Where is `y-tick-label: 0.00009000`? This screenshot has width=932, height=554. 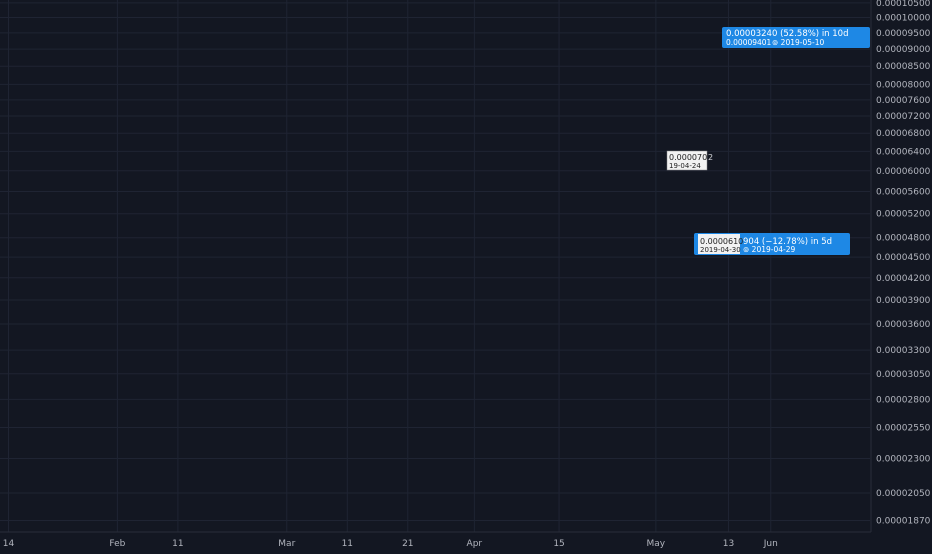
y-tick-label: 0.00009000 is located at coordinates (903, 50).